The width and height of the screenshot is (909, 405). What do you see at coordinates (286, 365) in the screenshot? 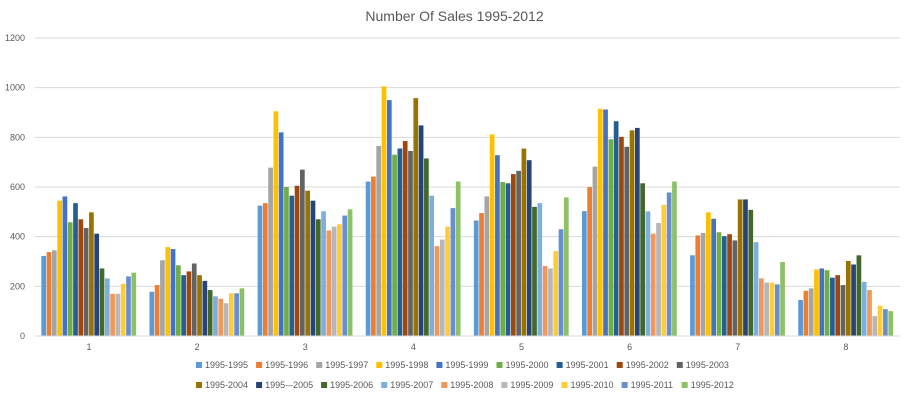
I see `legend-label: 1995-1996` at bounding box center [286, 365].